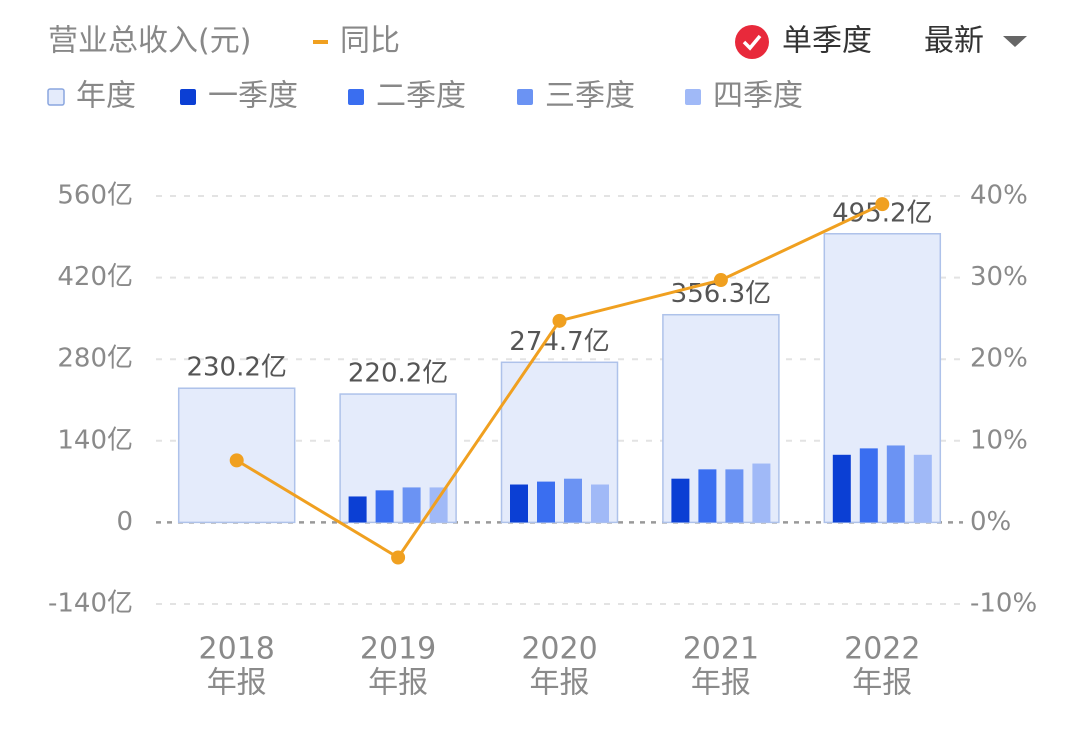 This screenshot has height=731, width=1080. I want to click on y2-tick-label: 10%, so click(999, 440).